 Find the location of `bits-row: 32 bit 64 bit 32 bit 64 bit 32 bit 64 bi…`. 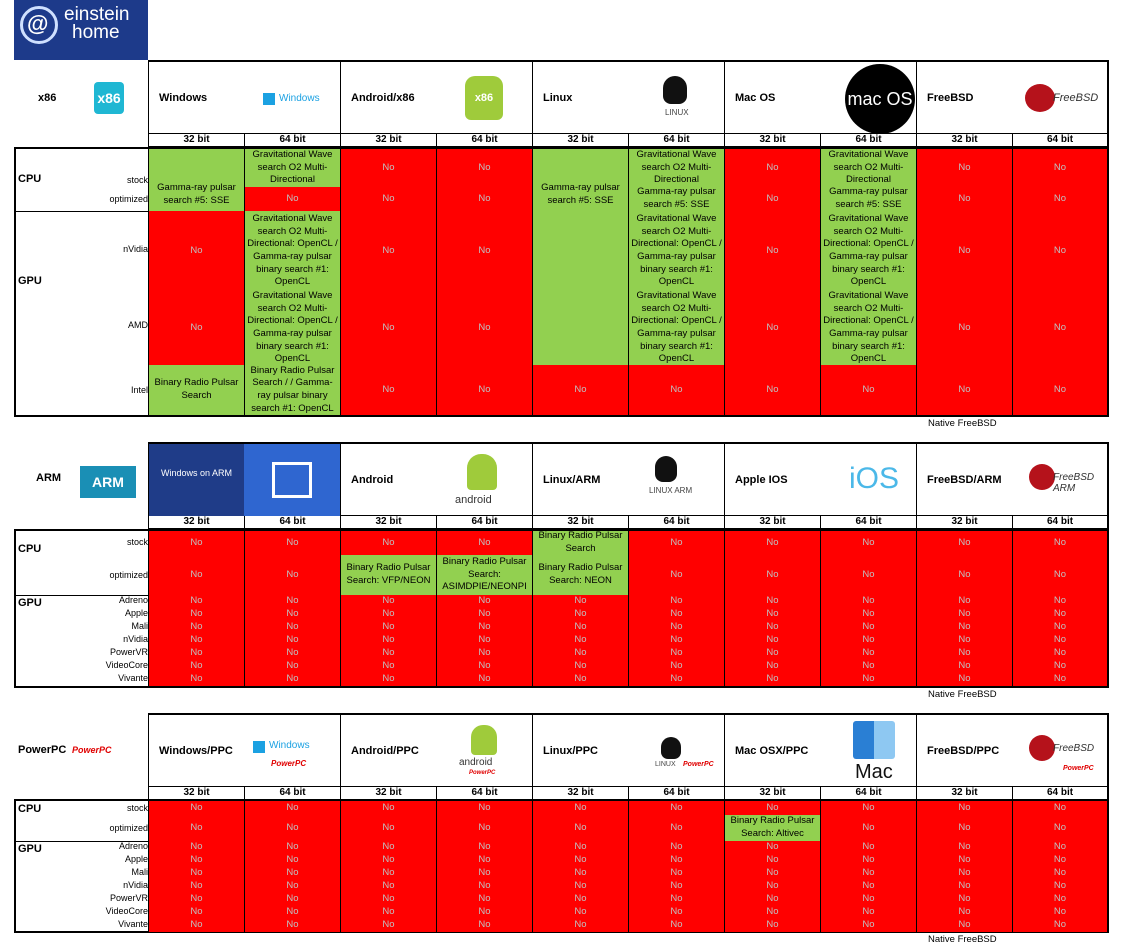

bits-row: 32 bit 64 bit 32 bit 64 bit 32 bit 64 bi… is located at coordinates (628, 140).